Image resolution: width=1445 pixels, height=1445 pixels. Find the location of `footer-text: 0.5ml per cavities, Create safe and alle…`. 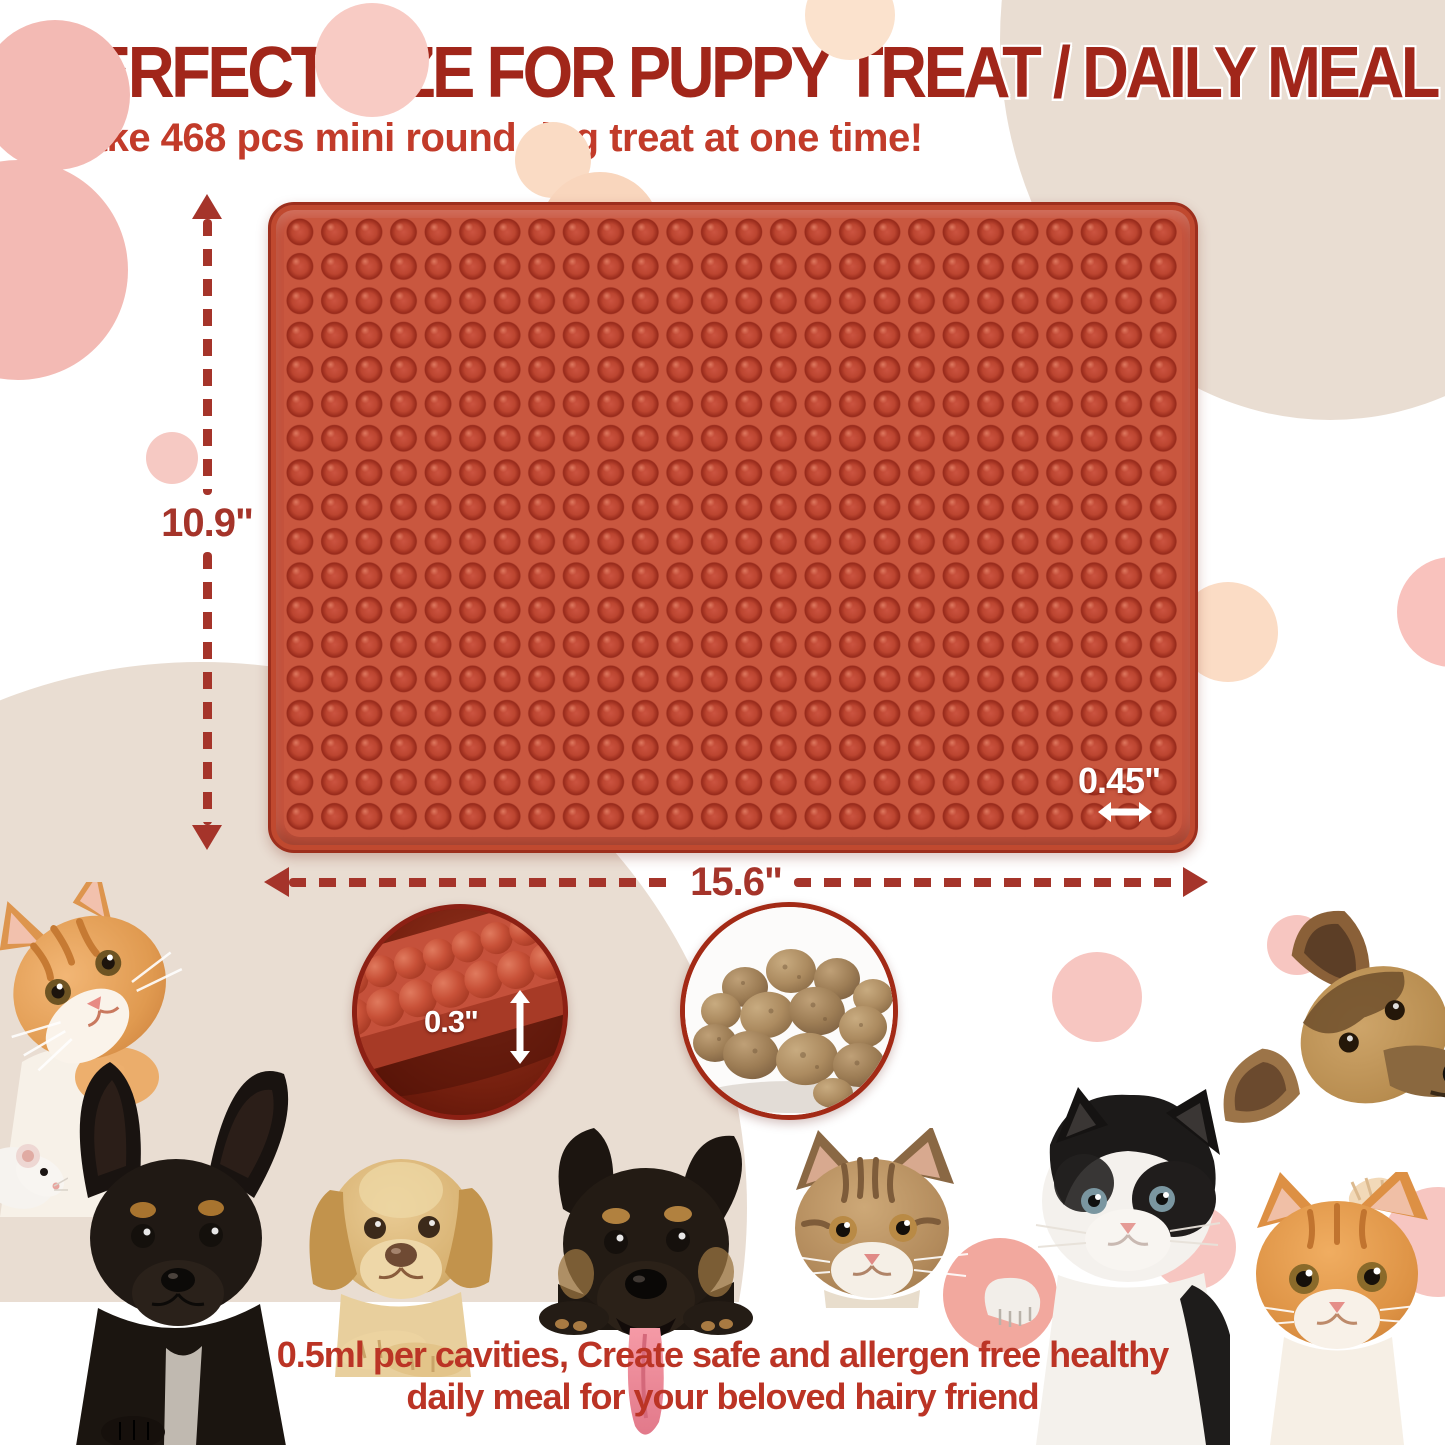

footer-text: 0.5ml per cavities, Create safe and alle… is located at coordinates (722, 1376).